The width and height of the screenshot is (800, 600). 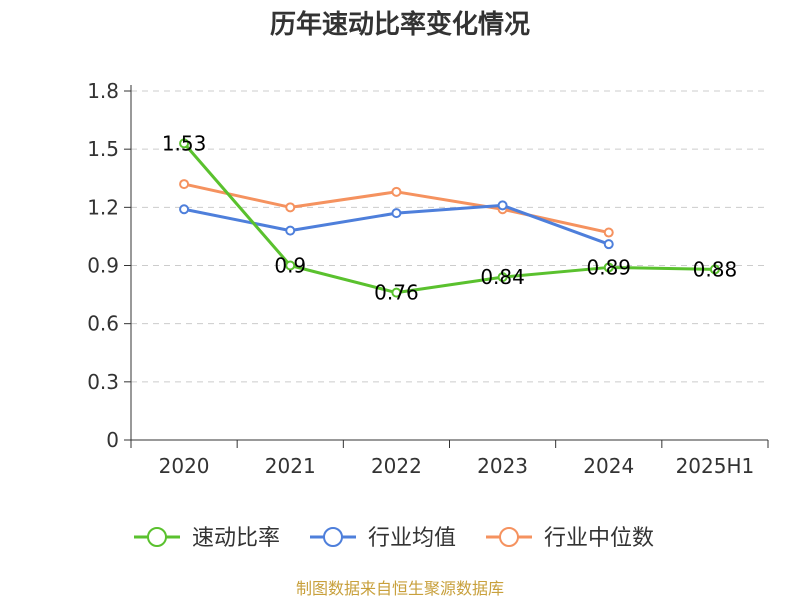 I want to click on x-tick-label: 2021, so click(x=290, y=466).